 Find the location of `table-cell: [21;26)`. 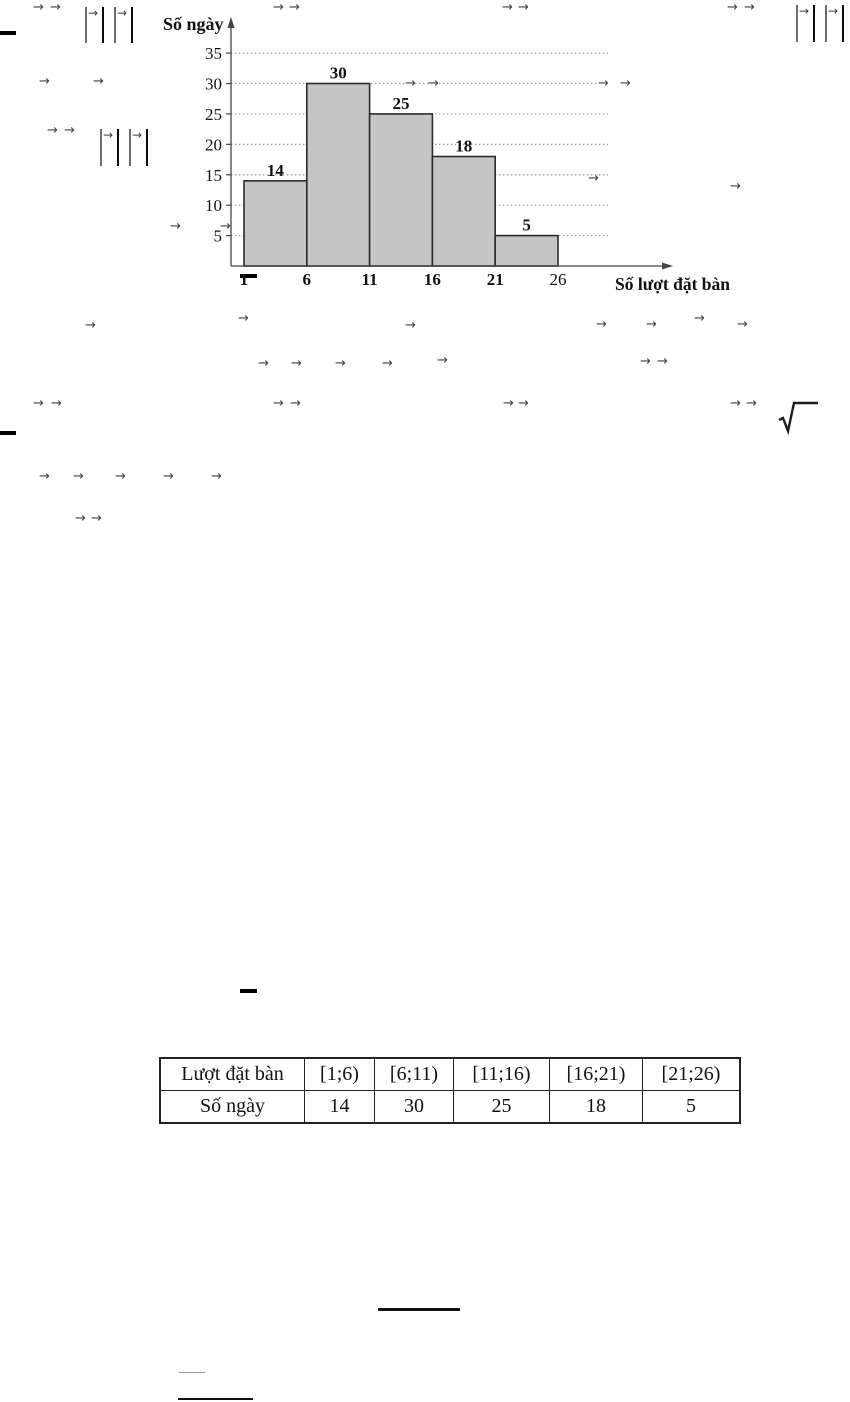

table-cell: [21;26) is located at coordinates (691, 1074).